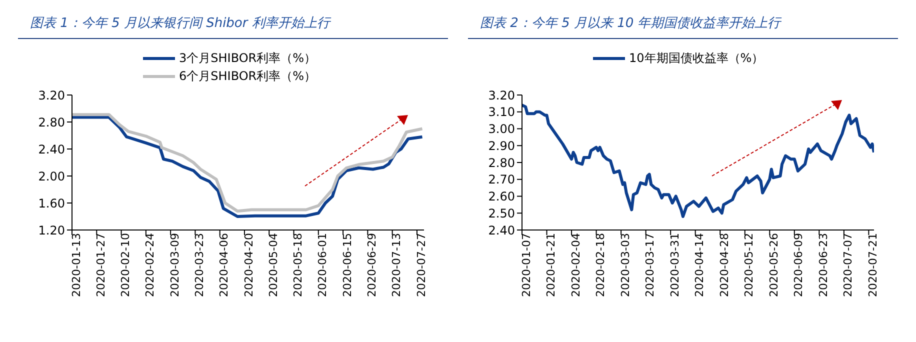 This screenshot has height=342, width=916. What do you see at coordinates (823, 265) in the screenshot?
I see `x-tick-label: 2020-06-23` at bounding box center [823, 265].